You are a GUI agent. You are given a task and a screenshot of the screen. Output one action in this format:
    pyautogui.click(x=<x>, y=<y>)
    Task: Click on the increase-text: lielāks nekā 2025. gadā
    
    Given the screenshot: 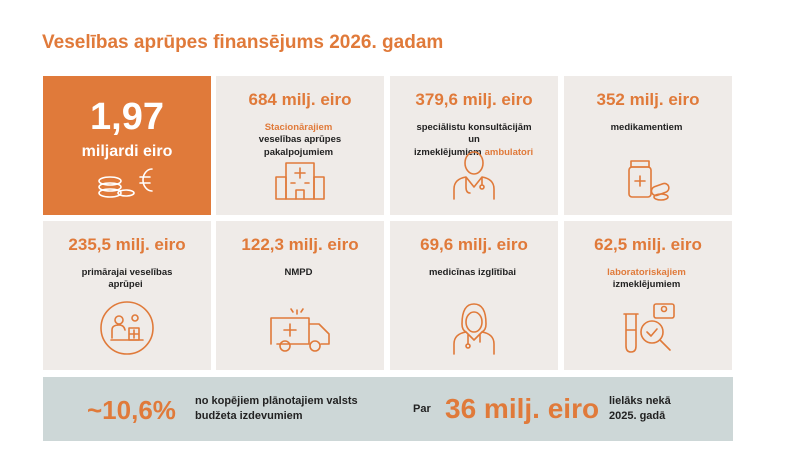 What is the action you would take?
    pyautogui.click(x=640, y=408)
    